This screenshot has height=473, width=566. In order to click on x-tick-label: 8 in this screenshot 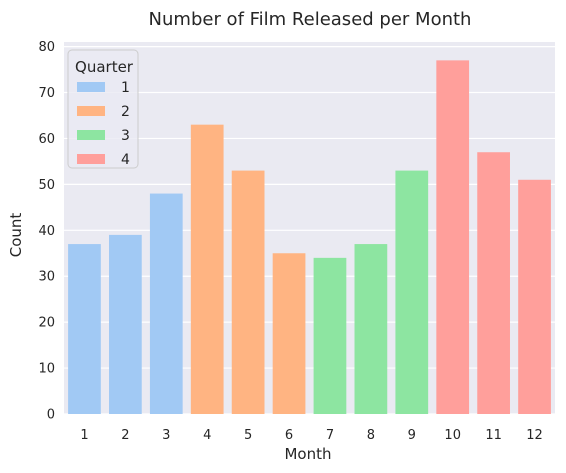, I will do `click(371, 435)`.